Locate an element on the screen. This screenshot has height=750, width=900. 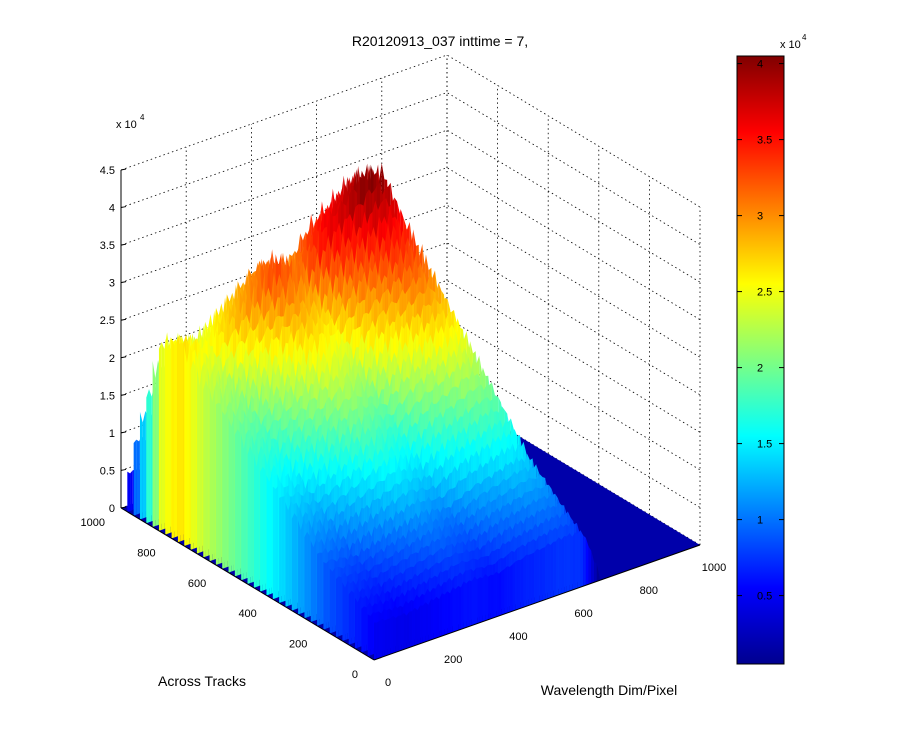
x-tick-label: 1000 is located at coordinates (714, 568).